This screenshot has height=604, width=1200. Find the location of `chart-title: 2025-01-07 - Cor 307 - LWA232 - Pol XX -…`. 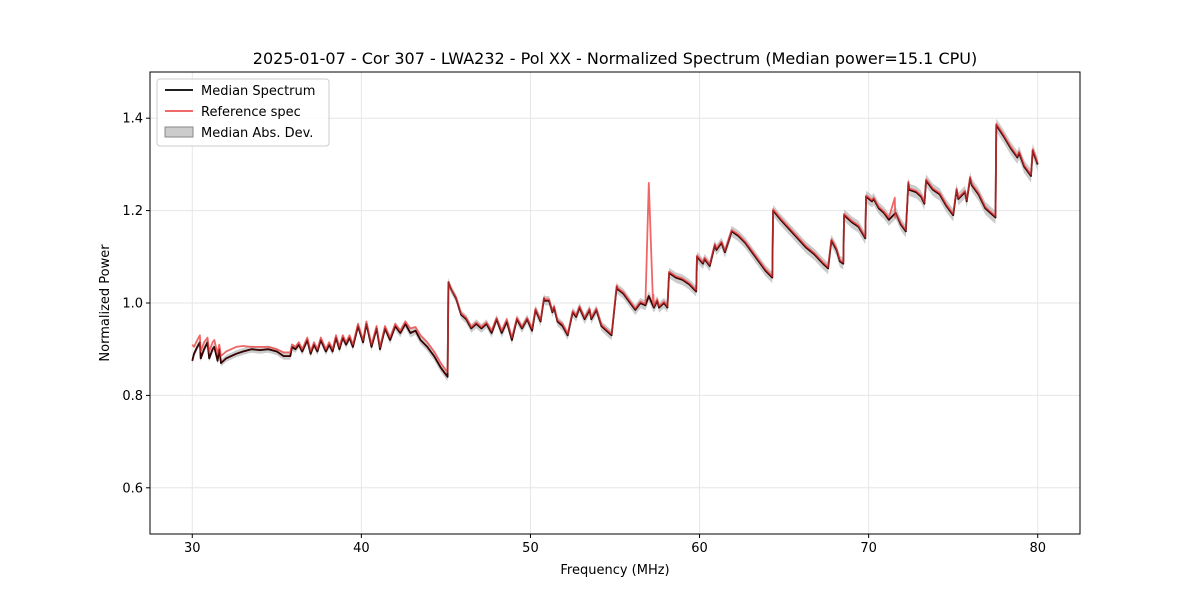

chart-title: 2025-01-07 - Cor 307 - LWA232 - Pol XX -… is located at coordinates (615, 58).